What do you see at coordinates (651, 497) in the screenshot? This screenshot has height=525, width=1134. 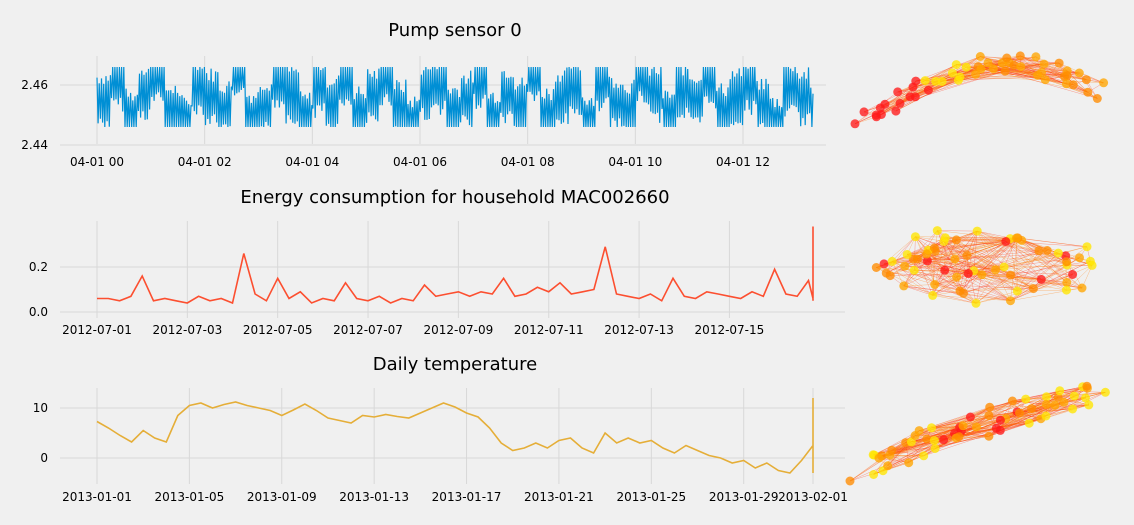 I see `x-tick-label: 2013-01-25` at bounding box center [651, 497].